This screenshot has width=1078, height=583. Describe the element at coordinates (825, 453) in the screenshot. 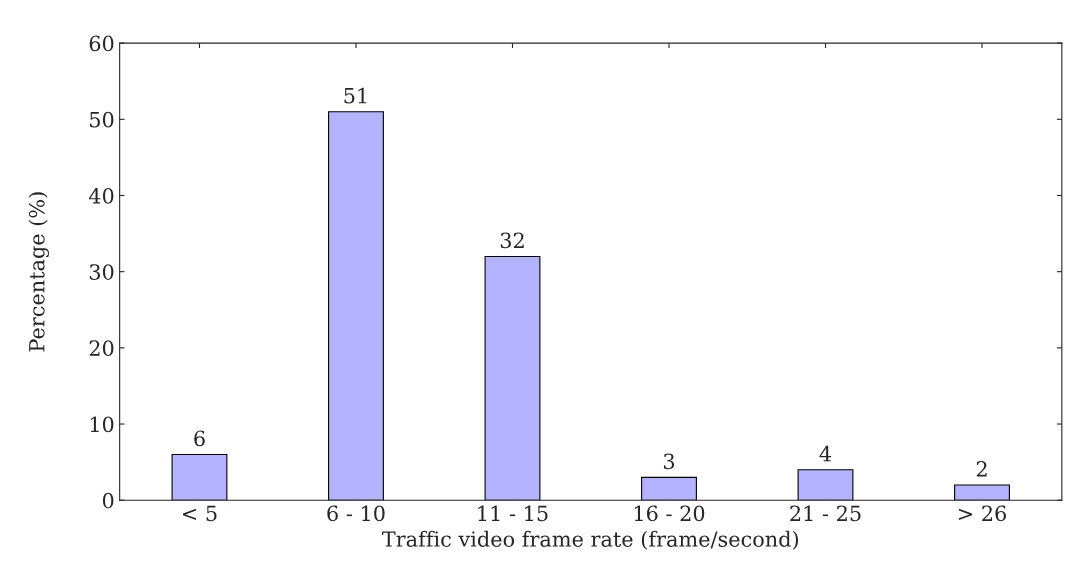

I see `data-label: 4` at that location.